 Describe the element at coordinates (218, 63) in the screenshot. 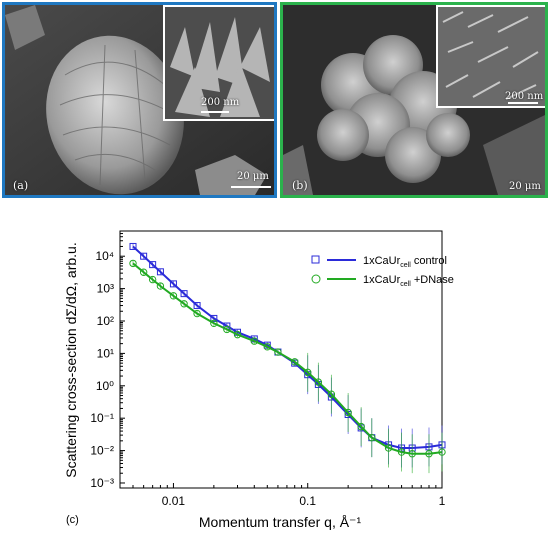

I see `sem-inset-a` at that location.